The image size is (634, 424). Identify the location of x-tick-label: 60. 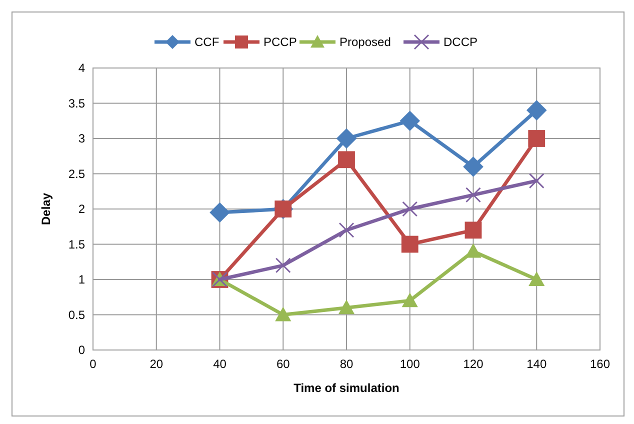
(283, 364).